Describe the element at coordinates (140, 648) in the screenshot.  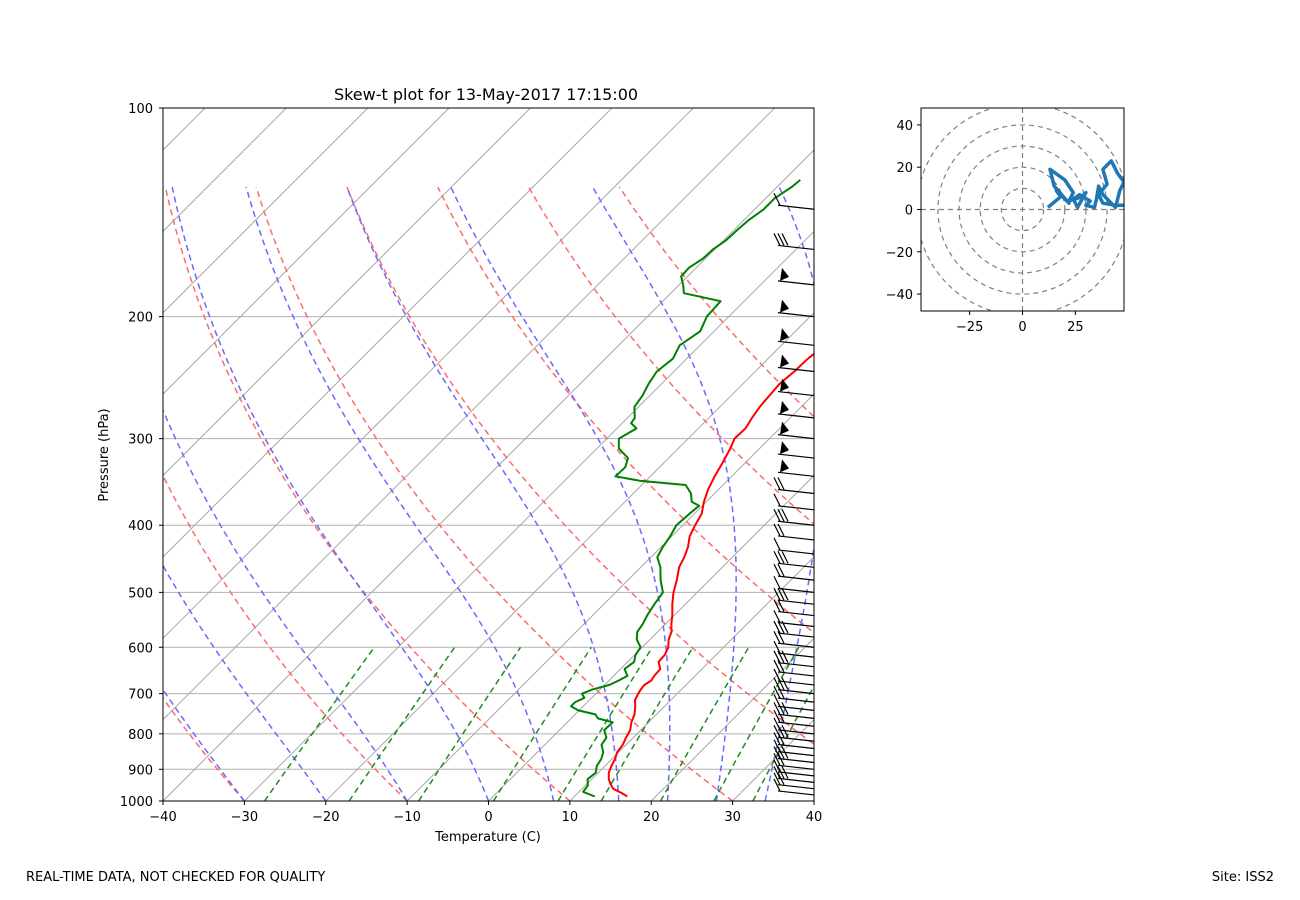
I see `y-tick-label: 600` at that location.